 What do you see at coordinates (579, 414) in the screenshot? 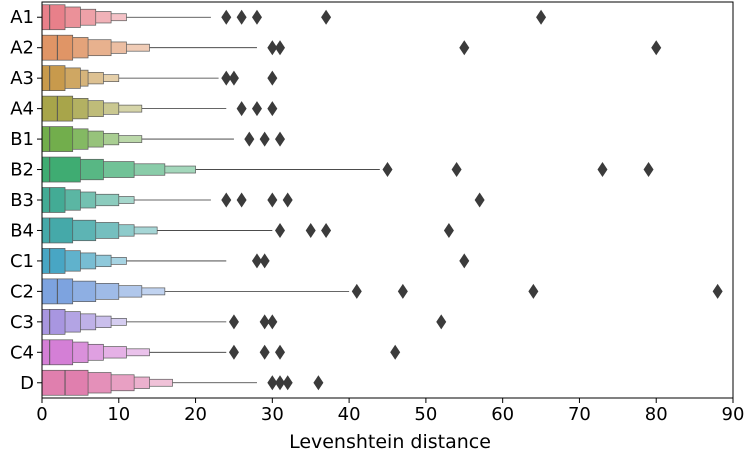
I see `x-tick-label: 70` at bounding box center [579, 414].